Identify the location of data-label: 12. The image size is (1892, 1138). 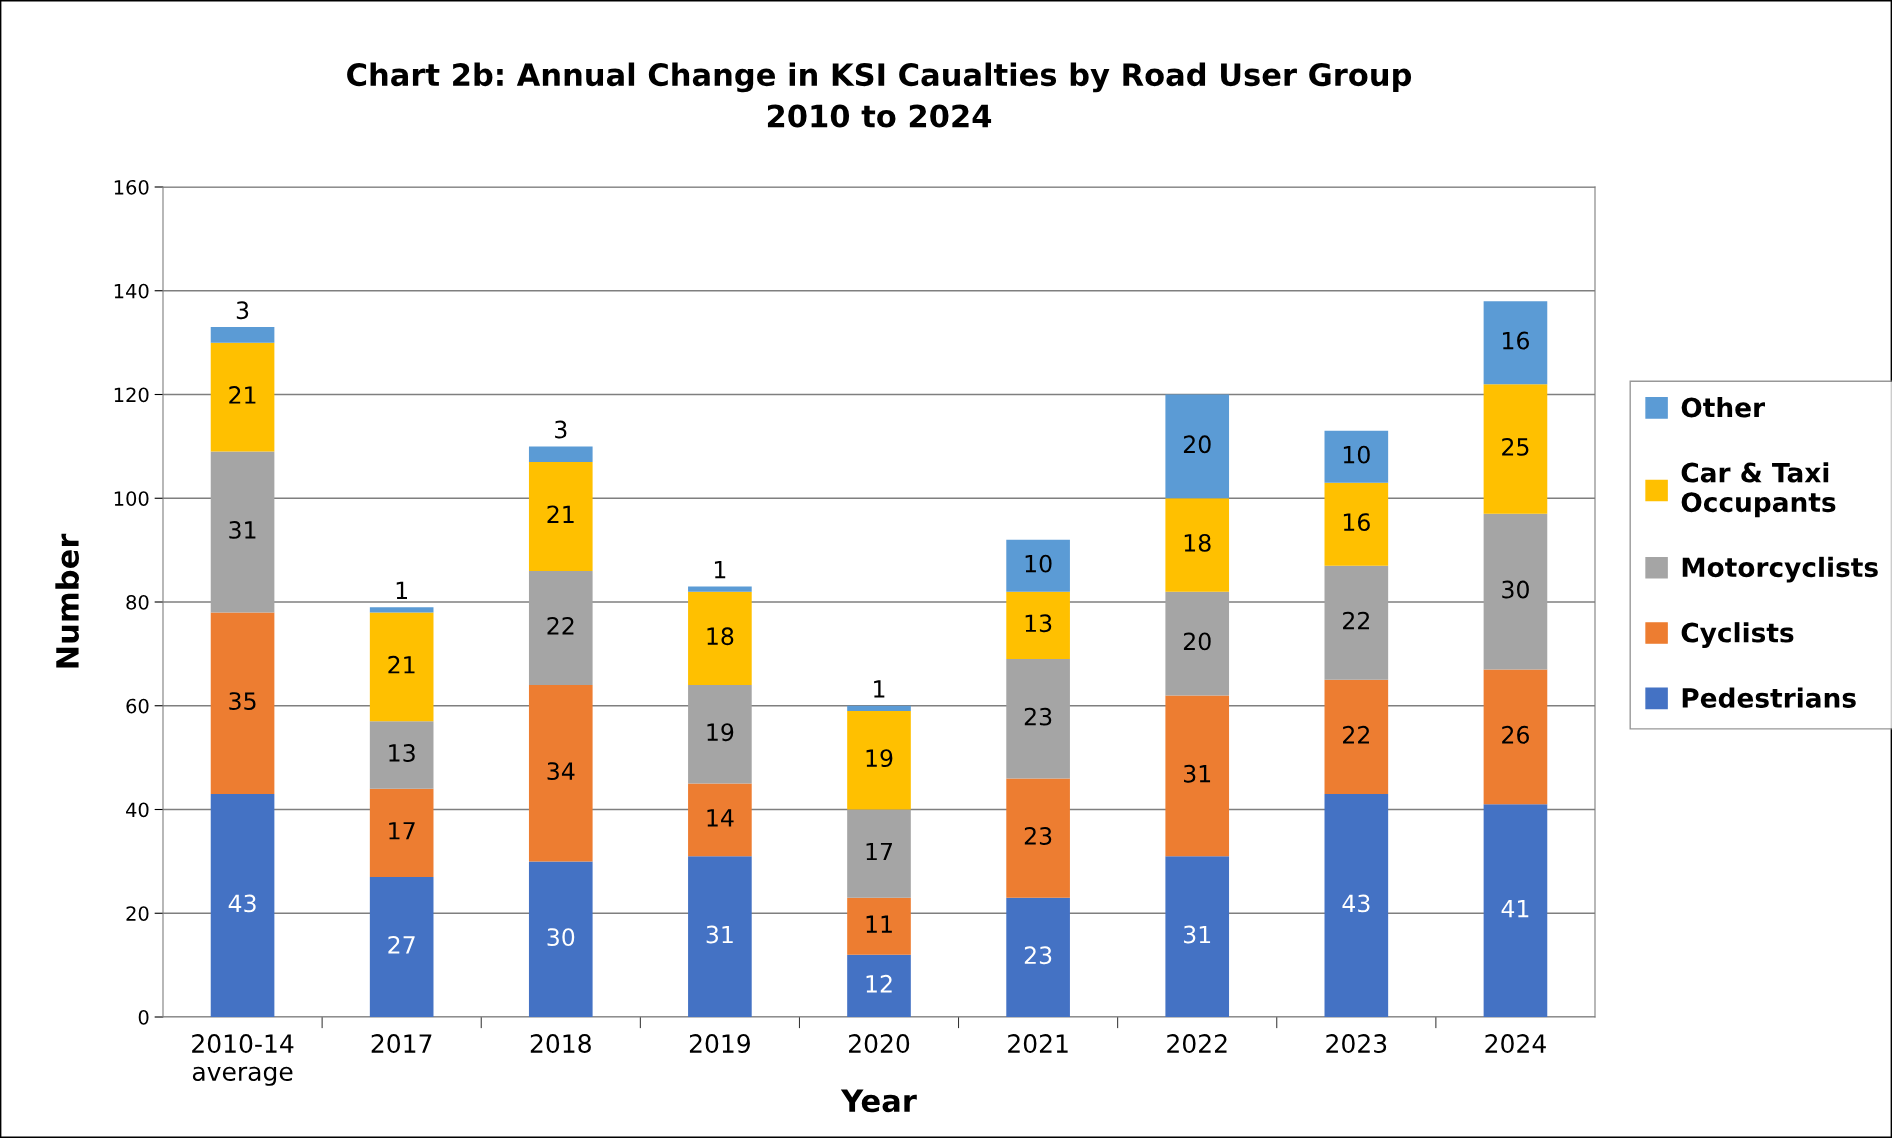
(879, 983).